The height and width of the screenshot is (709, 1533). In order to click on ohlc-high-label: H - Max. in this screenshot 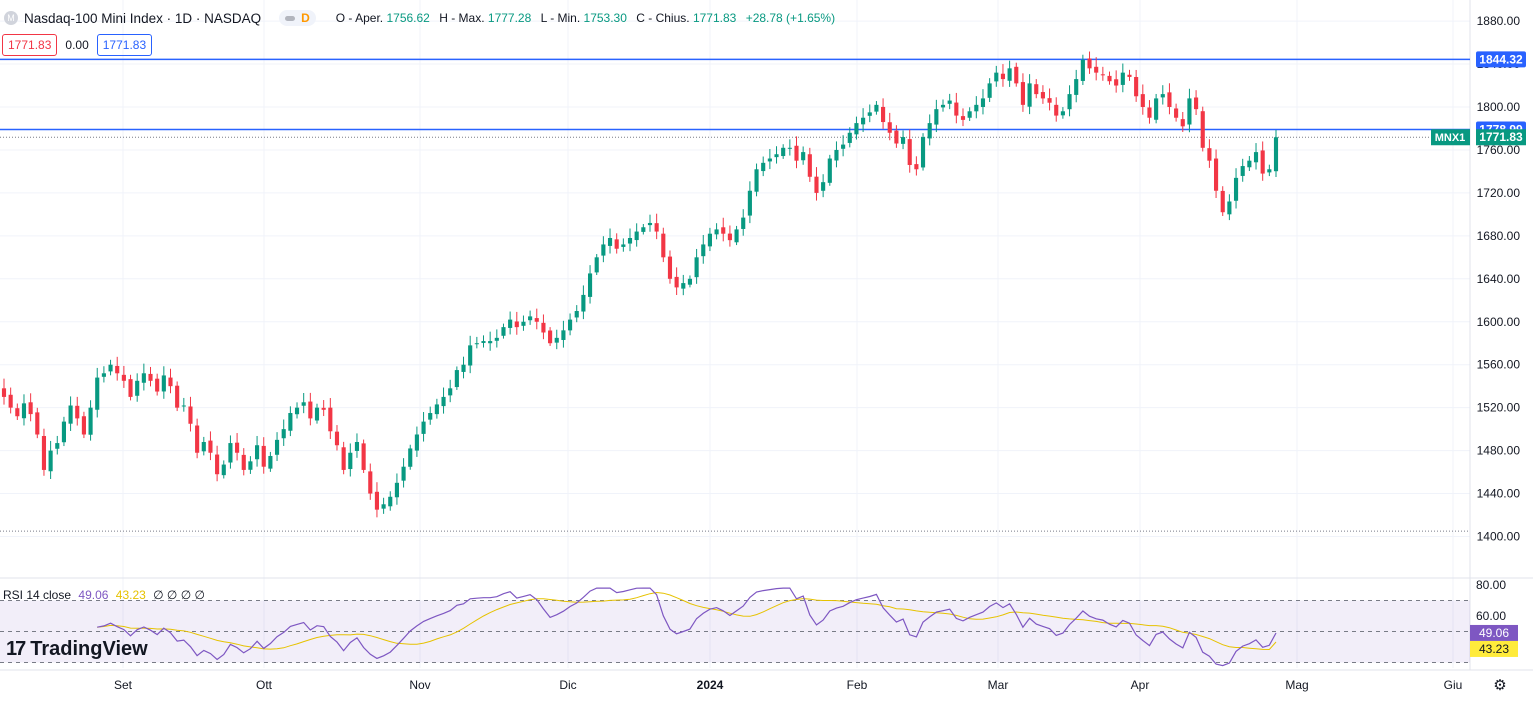, I will do `click(462, 18)`.